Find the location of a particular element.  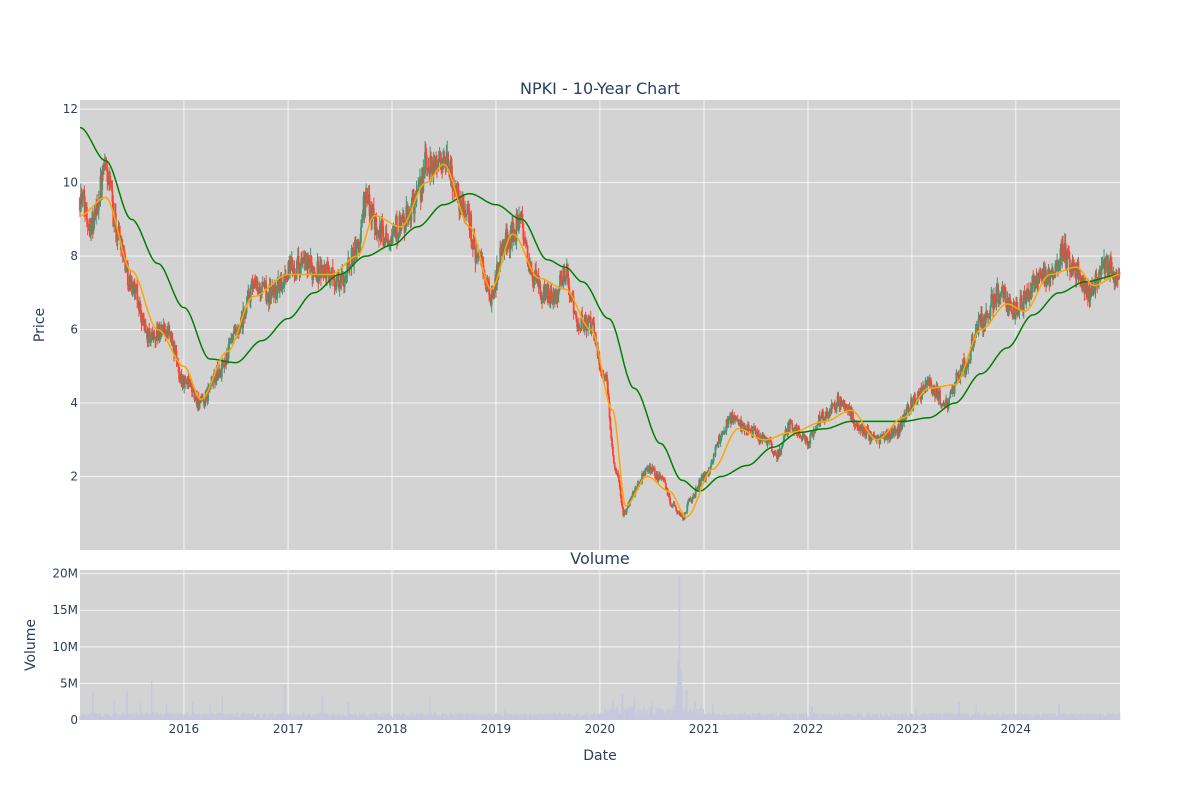

price-y-tick-4: 10 is located at coordinates (70, 183).